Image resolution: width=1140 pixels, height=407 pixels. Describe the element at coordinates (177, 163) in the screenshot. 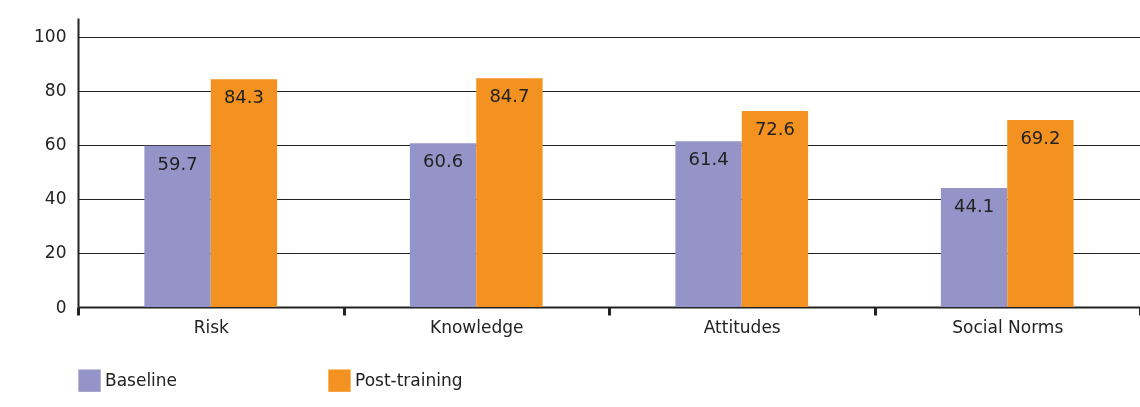

I see `data-label: 59.7` at that location.